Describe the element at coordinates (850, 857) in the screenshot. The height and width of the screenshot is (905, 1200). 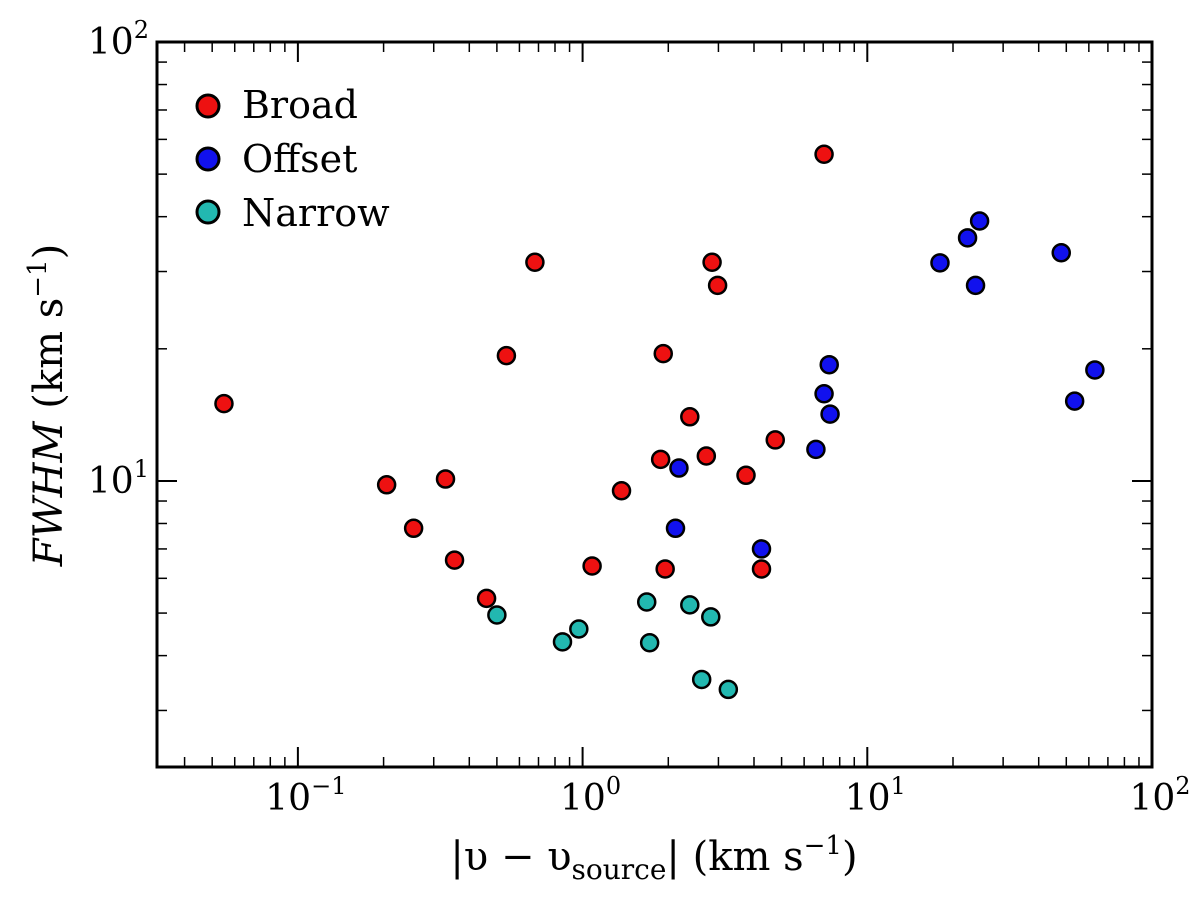
I see `x-label-close: )` at that location.